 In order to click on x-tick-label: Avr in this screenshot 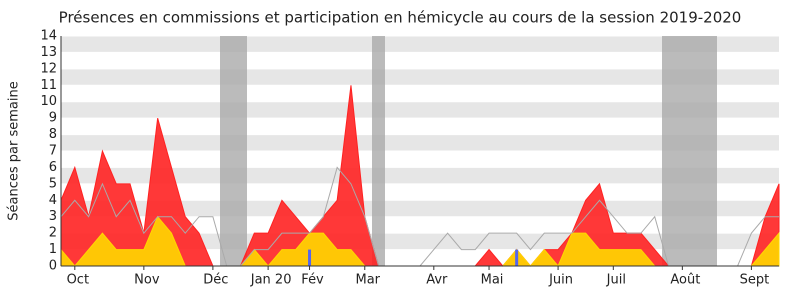, I will do `click(437, 280)`.